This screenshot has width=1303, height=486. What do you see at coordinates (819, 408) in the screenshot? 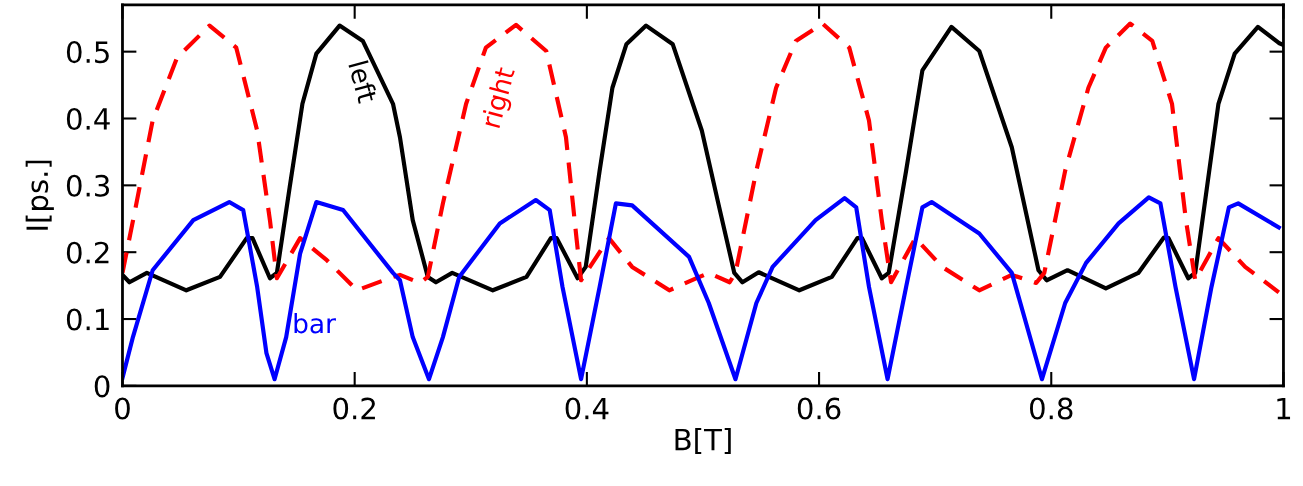
I see `x-tick-label: 0.6` at bounding box center [819, 408].